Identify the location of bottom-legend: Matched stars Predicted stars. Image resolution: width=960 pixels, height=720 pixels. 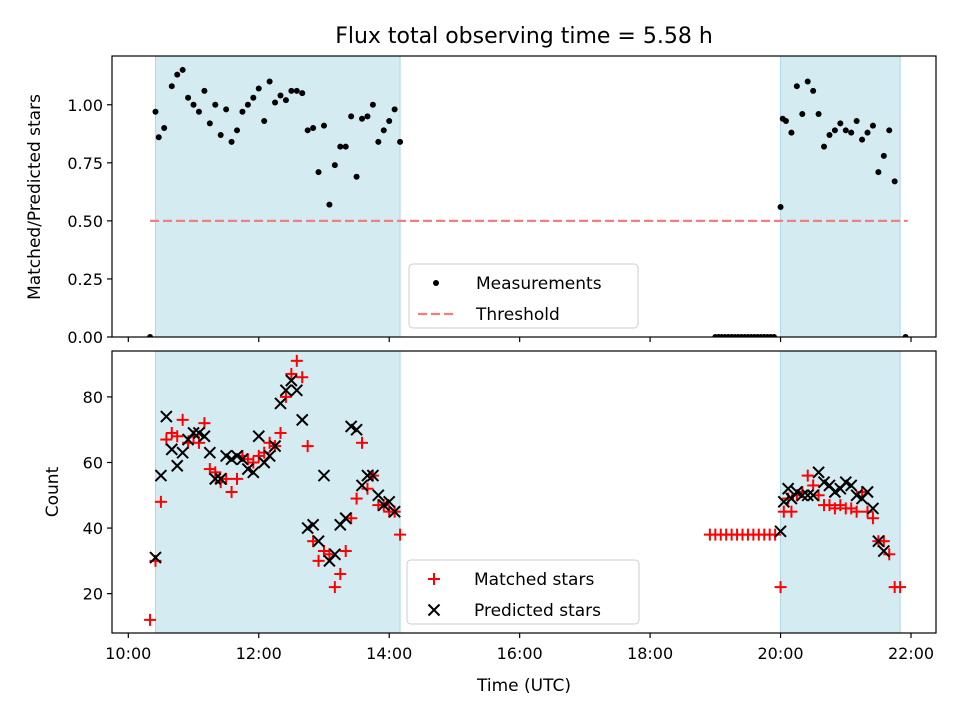
(523, 592).